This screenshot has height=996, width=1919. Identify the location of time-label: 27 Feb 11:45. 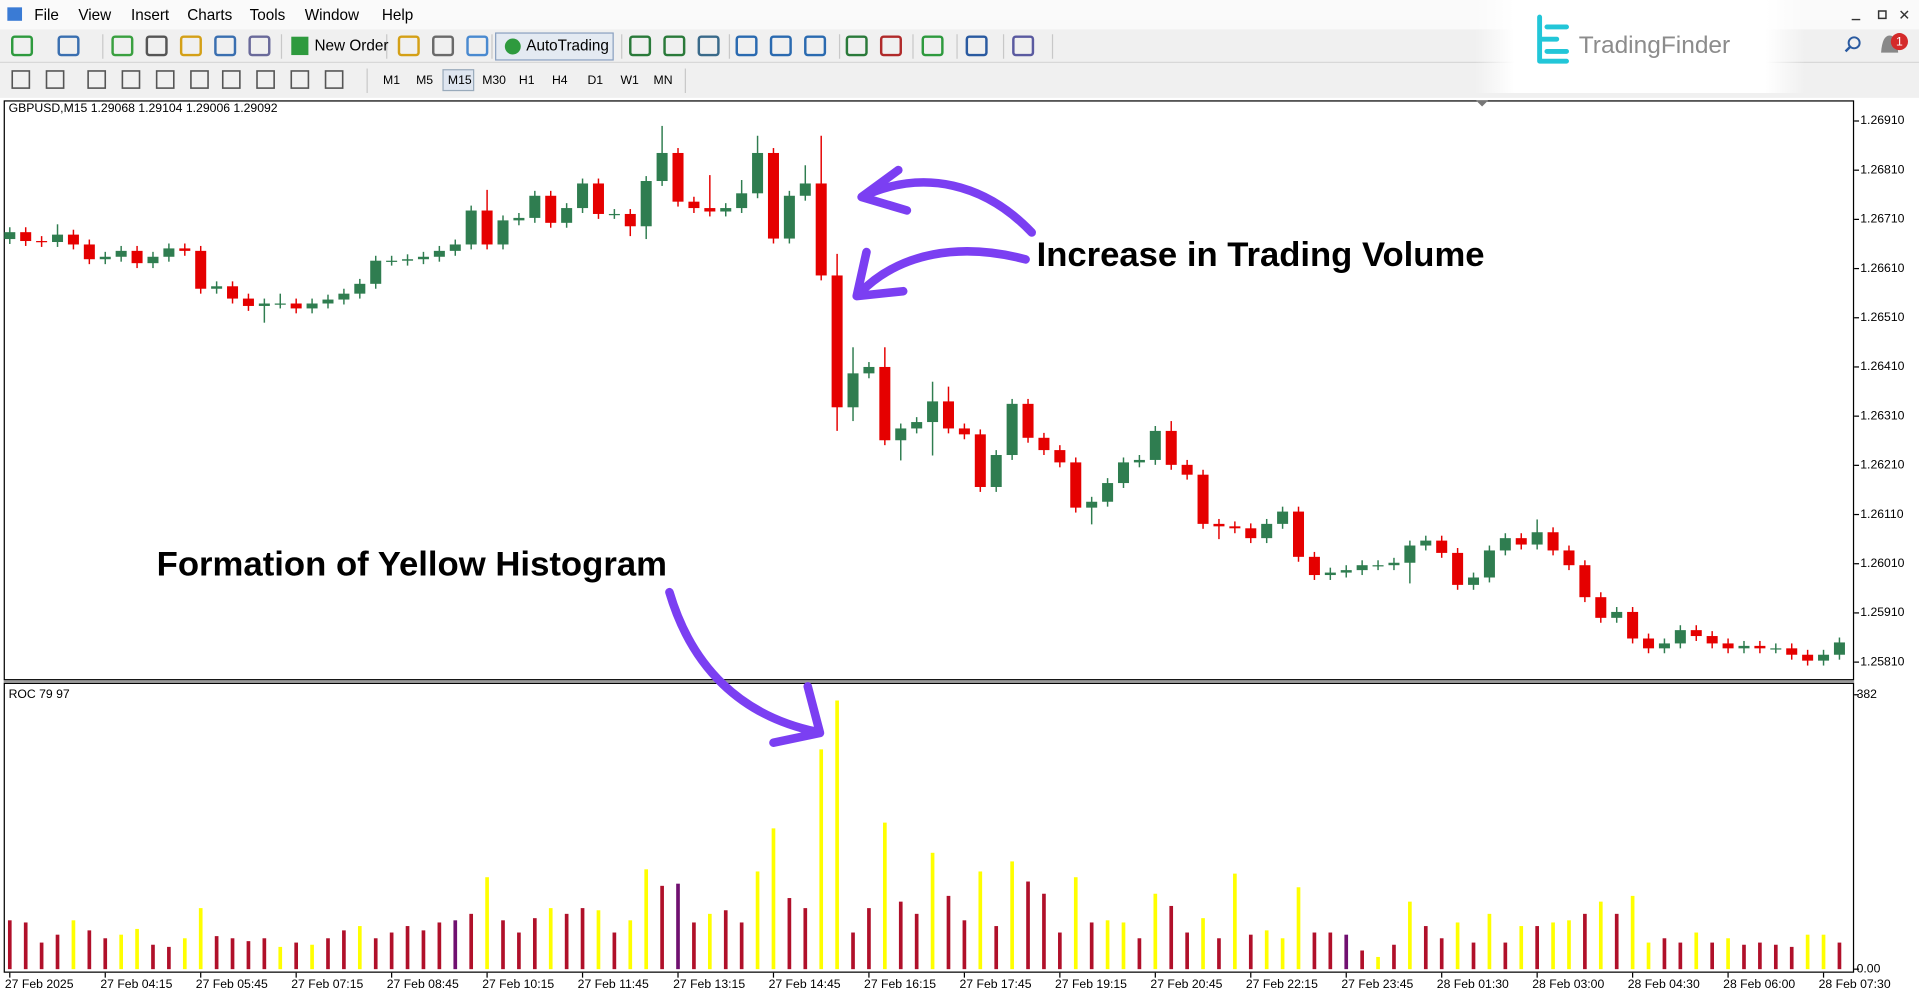
(613, 984).